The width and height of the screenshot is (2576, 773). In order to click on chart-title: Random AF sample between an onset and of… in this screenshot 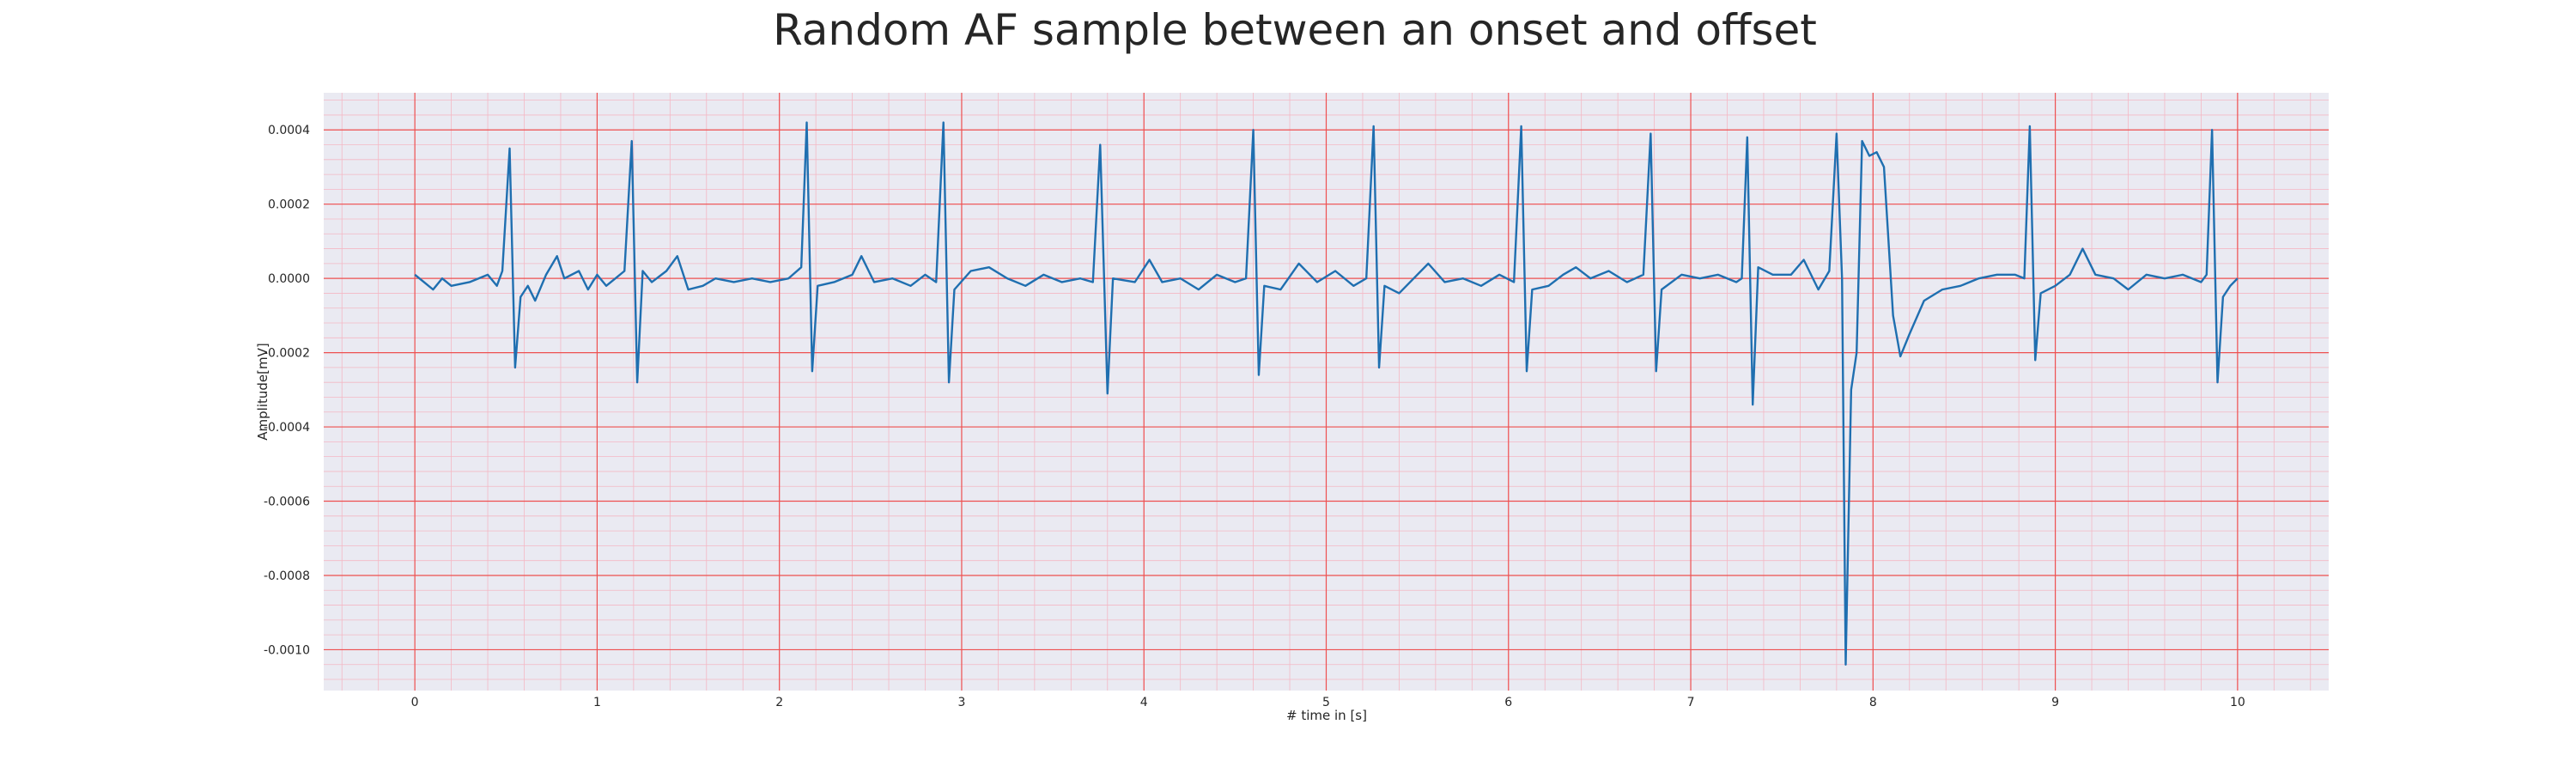, I will do `click(1295, 30)`.